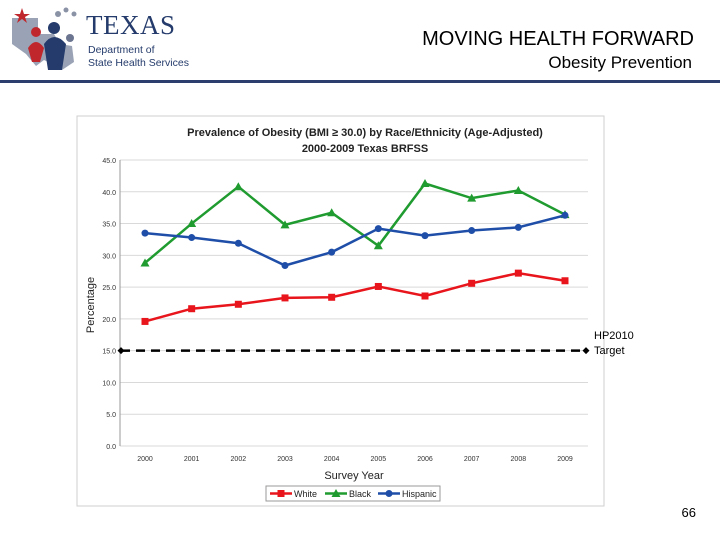 The width and height of the screenshot is (720, 540). I want to click on x-axis-label: Survey Year, so click(354, 476).